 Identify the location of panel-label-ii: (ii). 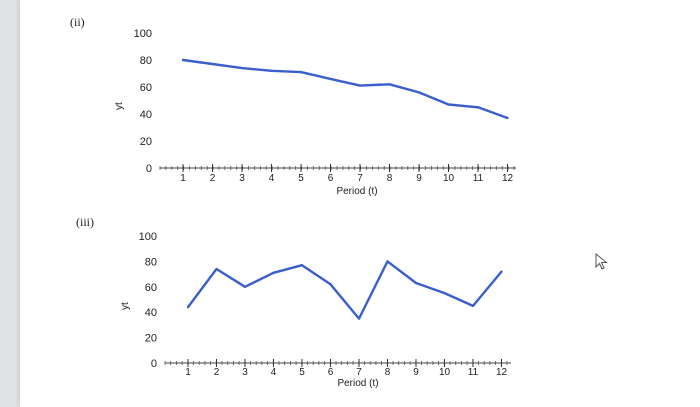
(77, 22).